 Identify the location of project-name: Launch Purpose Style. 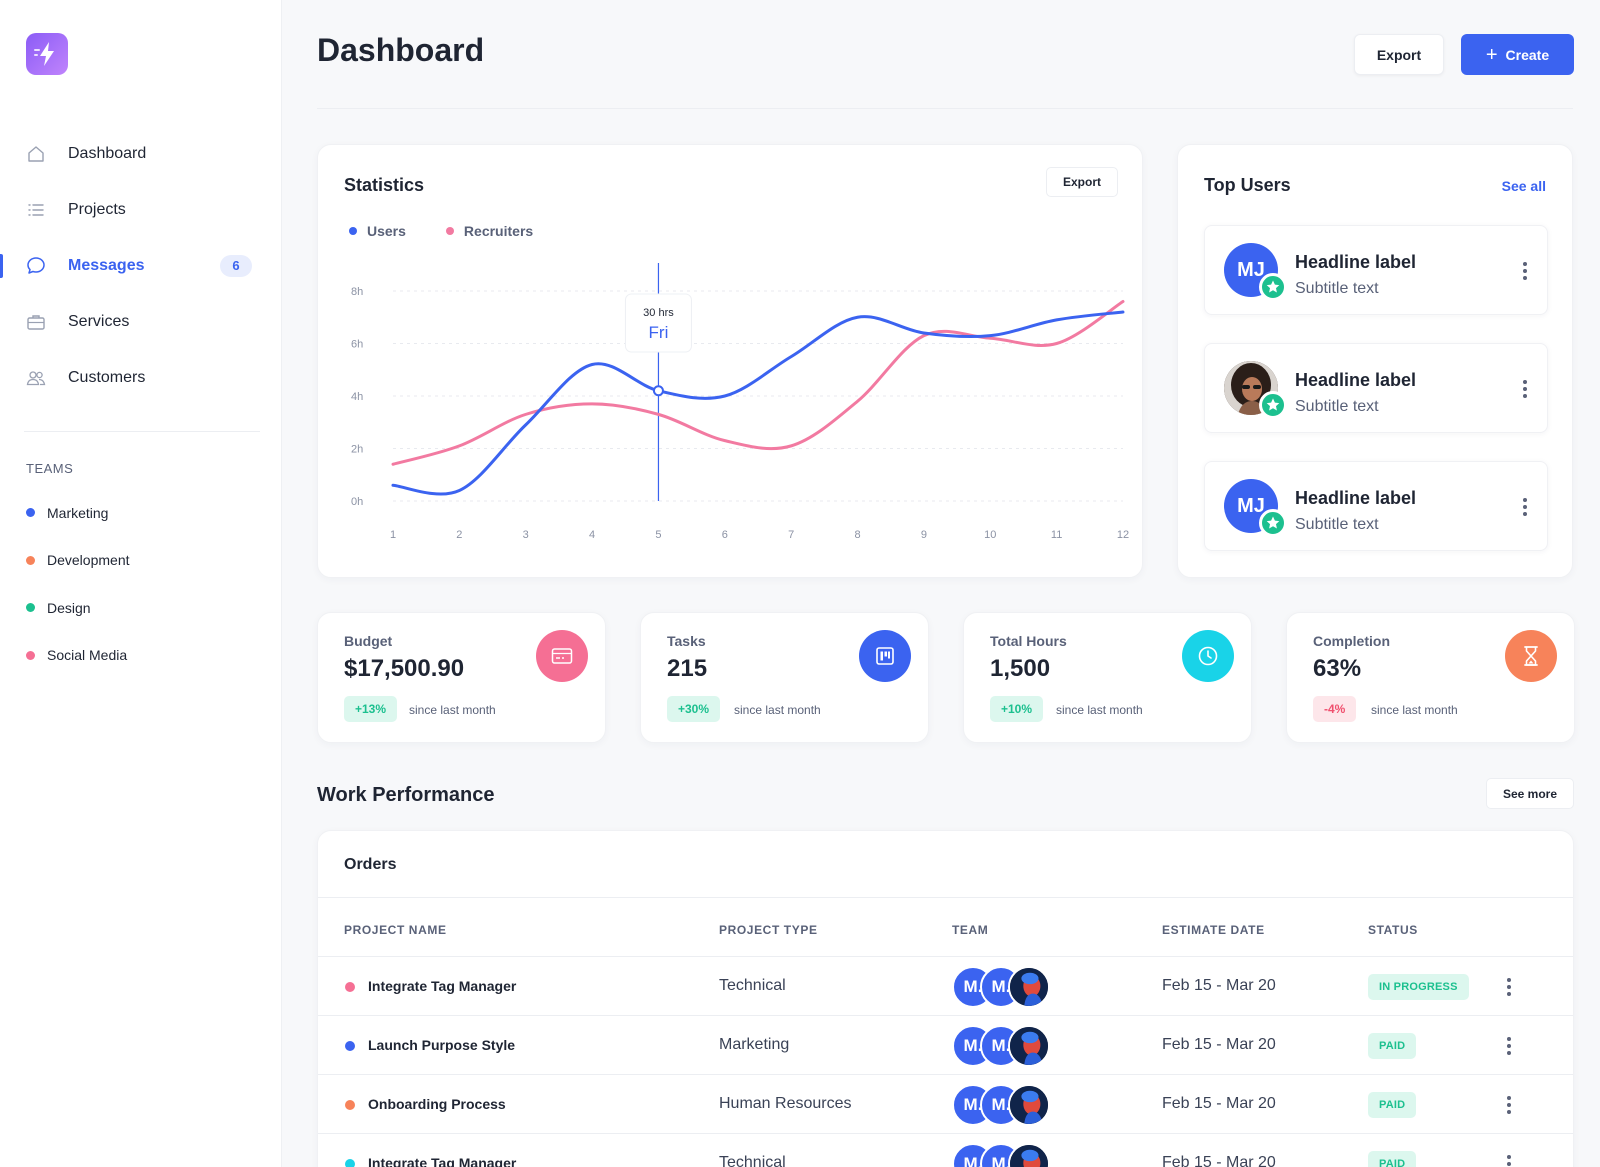
(442, 1045).